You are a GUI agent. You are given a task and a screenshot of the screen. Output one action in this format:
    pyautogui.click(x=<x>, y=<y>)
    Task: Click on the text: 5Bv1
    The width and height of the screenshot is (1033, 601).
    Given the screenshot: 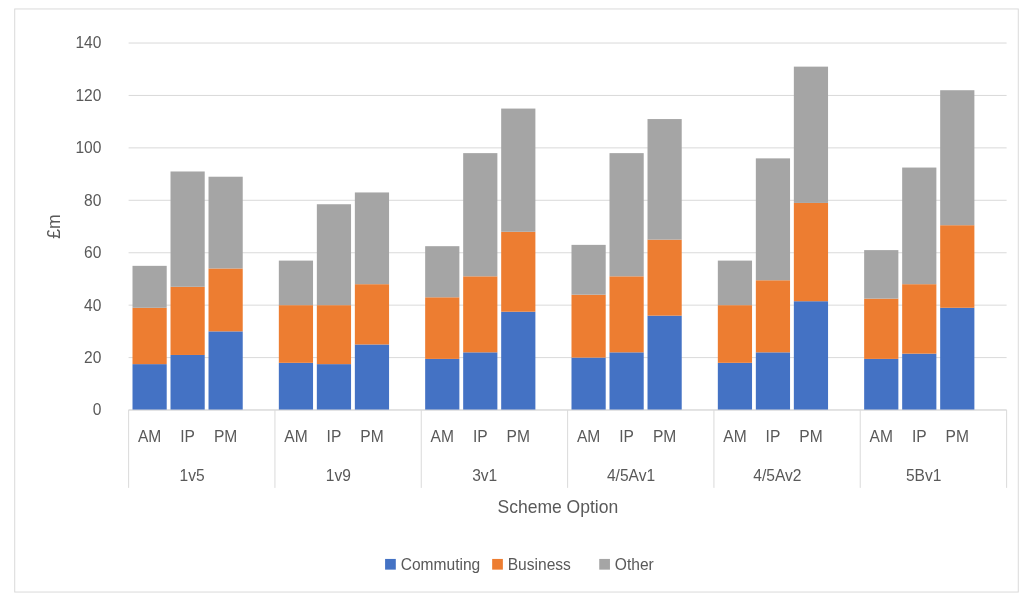 What is the action you would take?
    pyautogui.click(x=923, y=476)
    